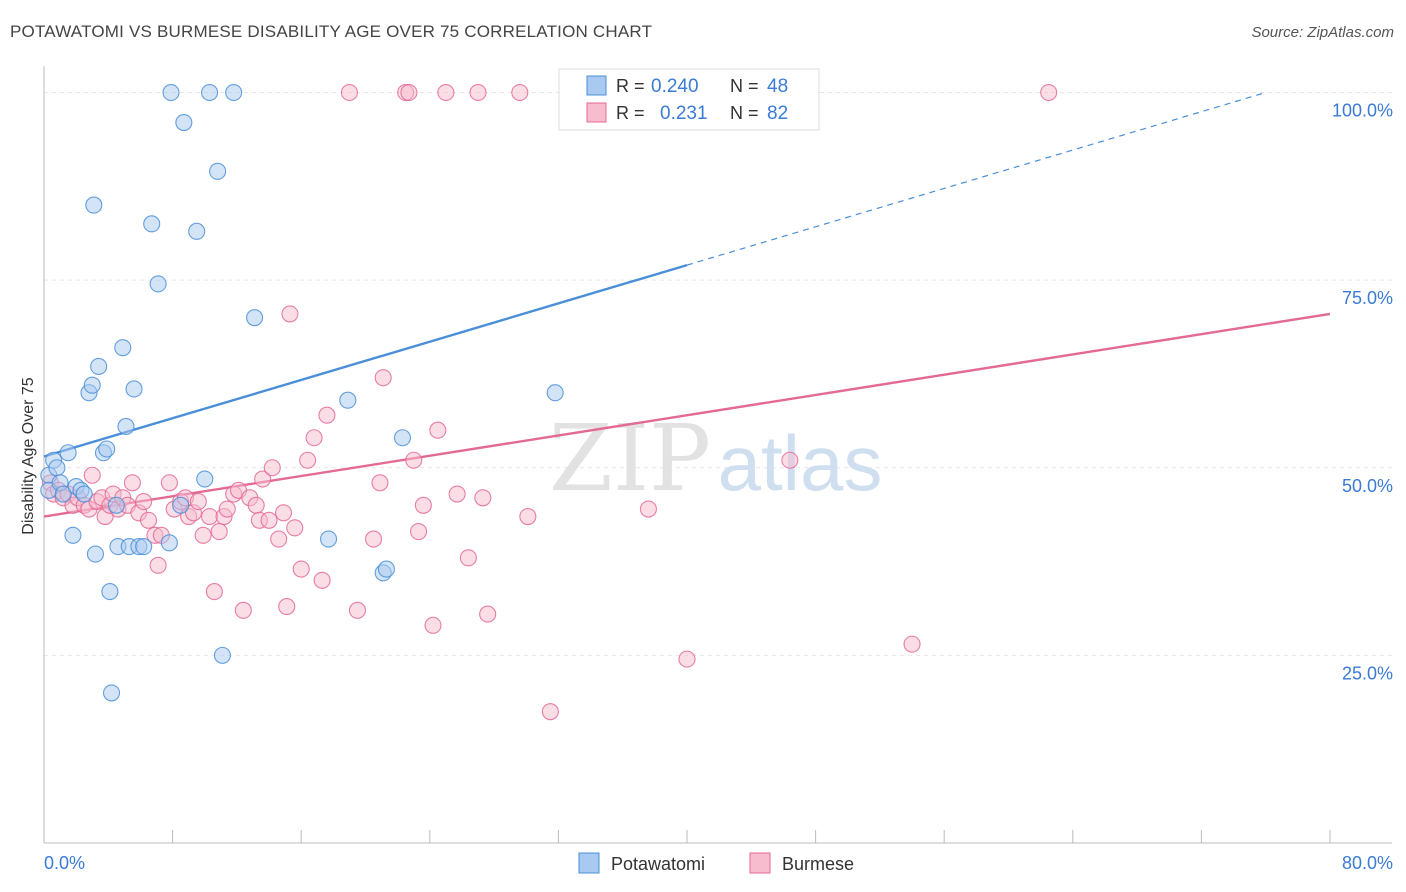  Describe the element at coordinates (1367, 863) in the screenshot. I see `x-tick-label-1: 80.0%` at that location.